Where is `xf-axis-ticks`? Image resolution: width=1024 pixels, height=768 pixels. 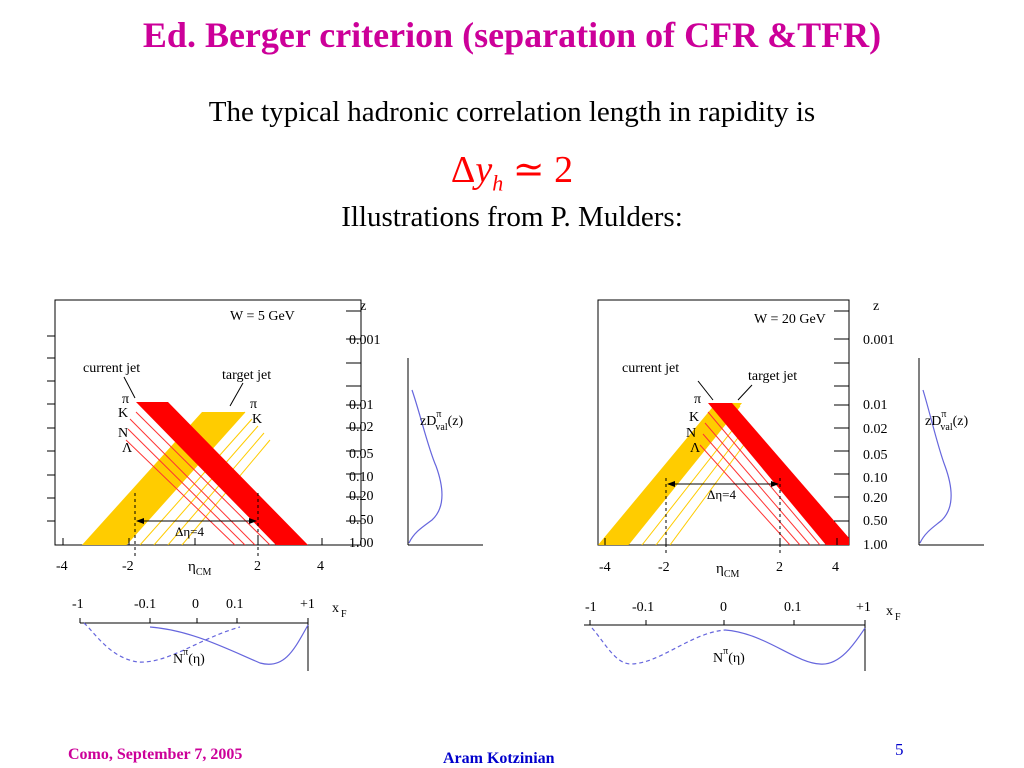 xf-axis-ticks is located at coordinates (194, 644).